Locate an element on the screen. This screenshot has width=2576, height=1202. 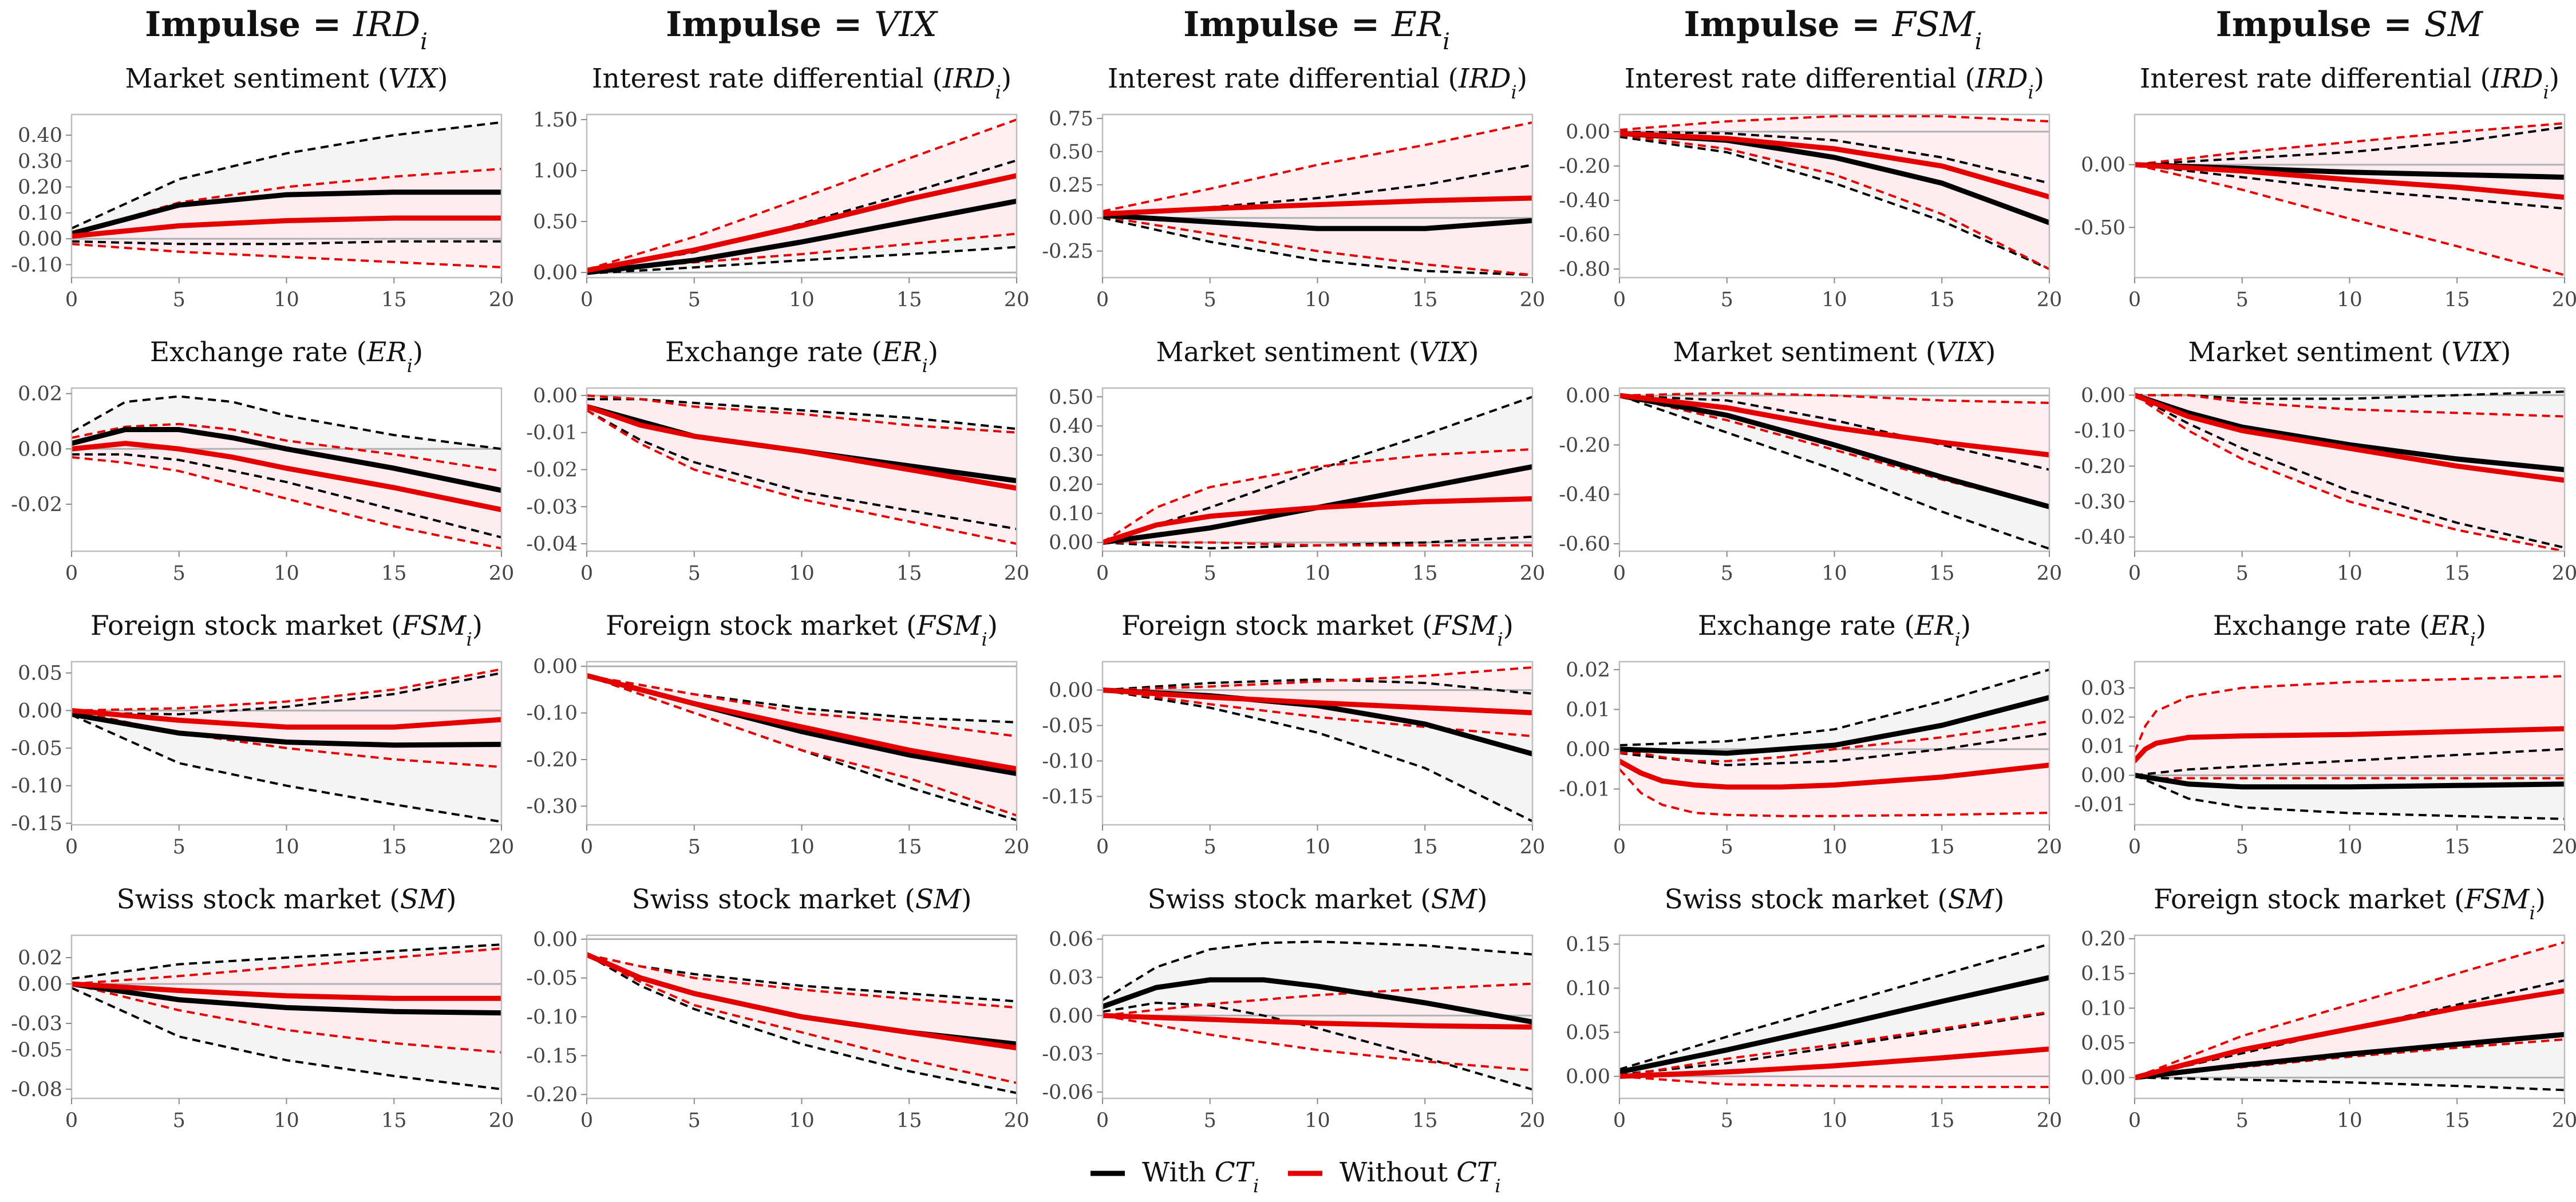
y-tick-label: -0.10 is located at coordinates (36, 265).